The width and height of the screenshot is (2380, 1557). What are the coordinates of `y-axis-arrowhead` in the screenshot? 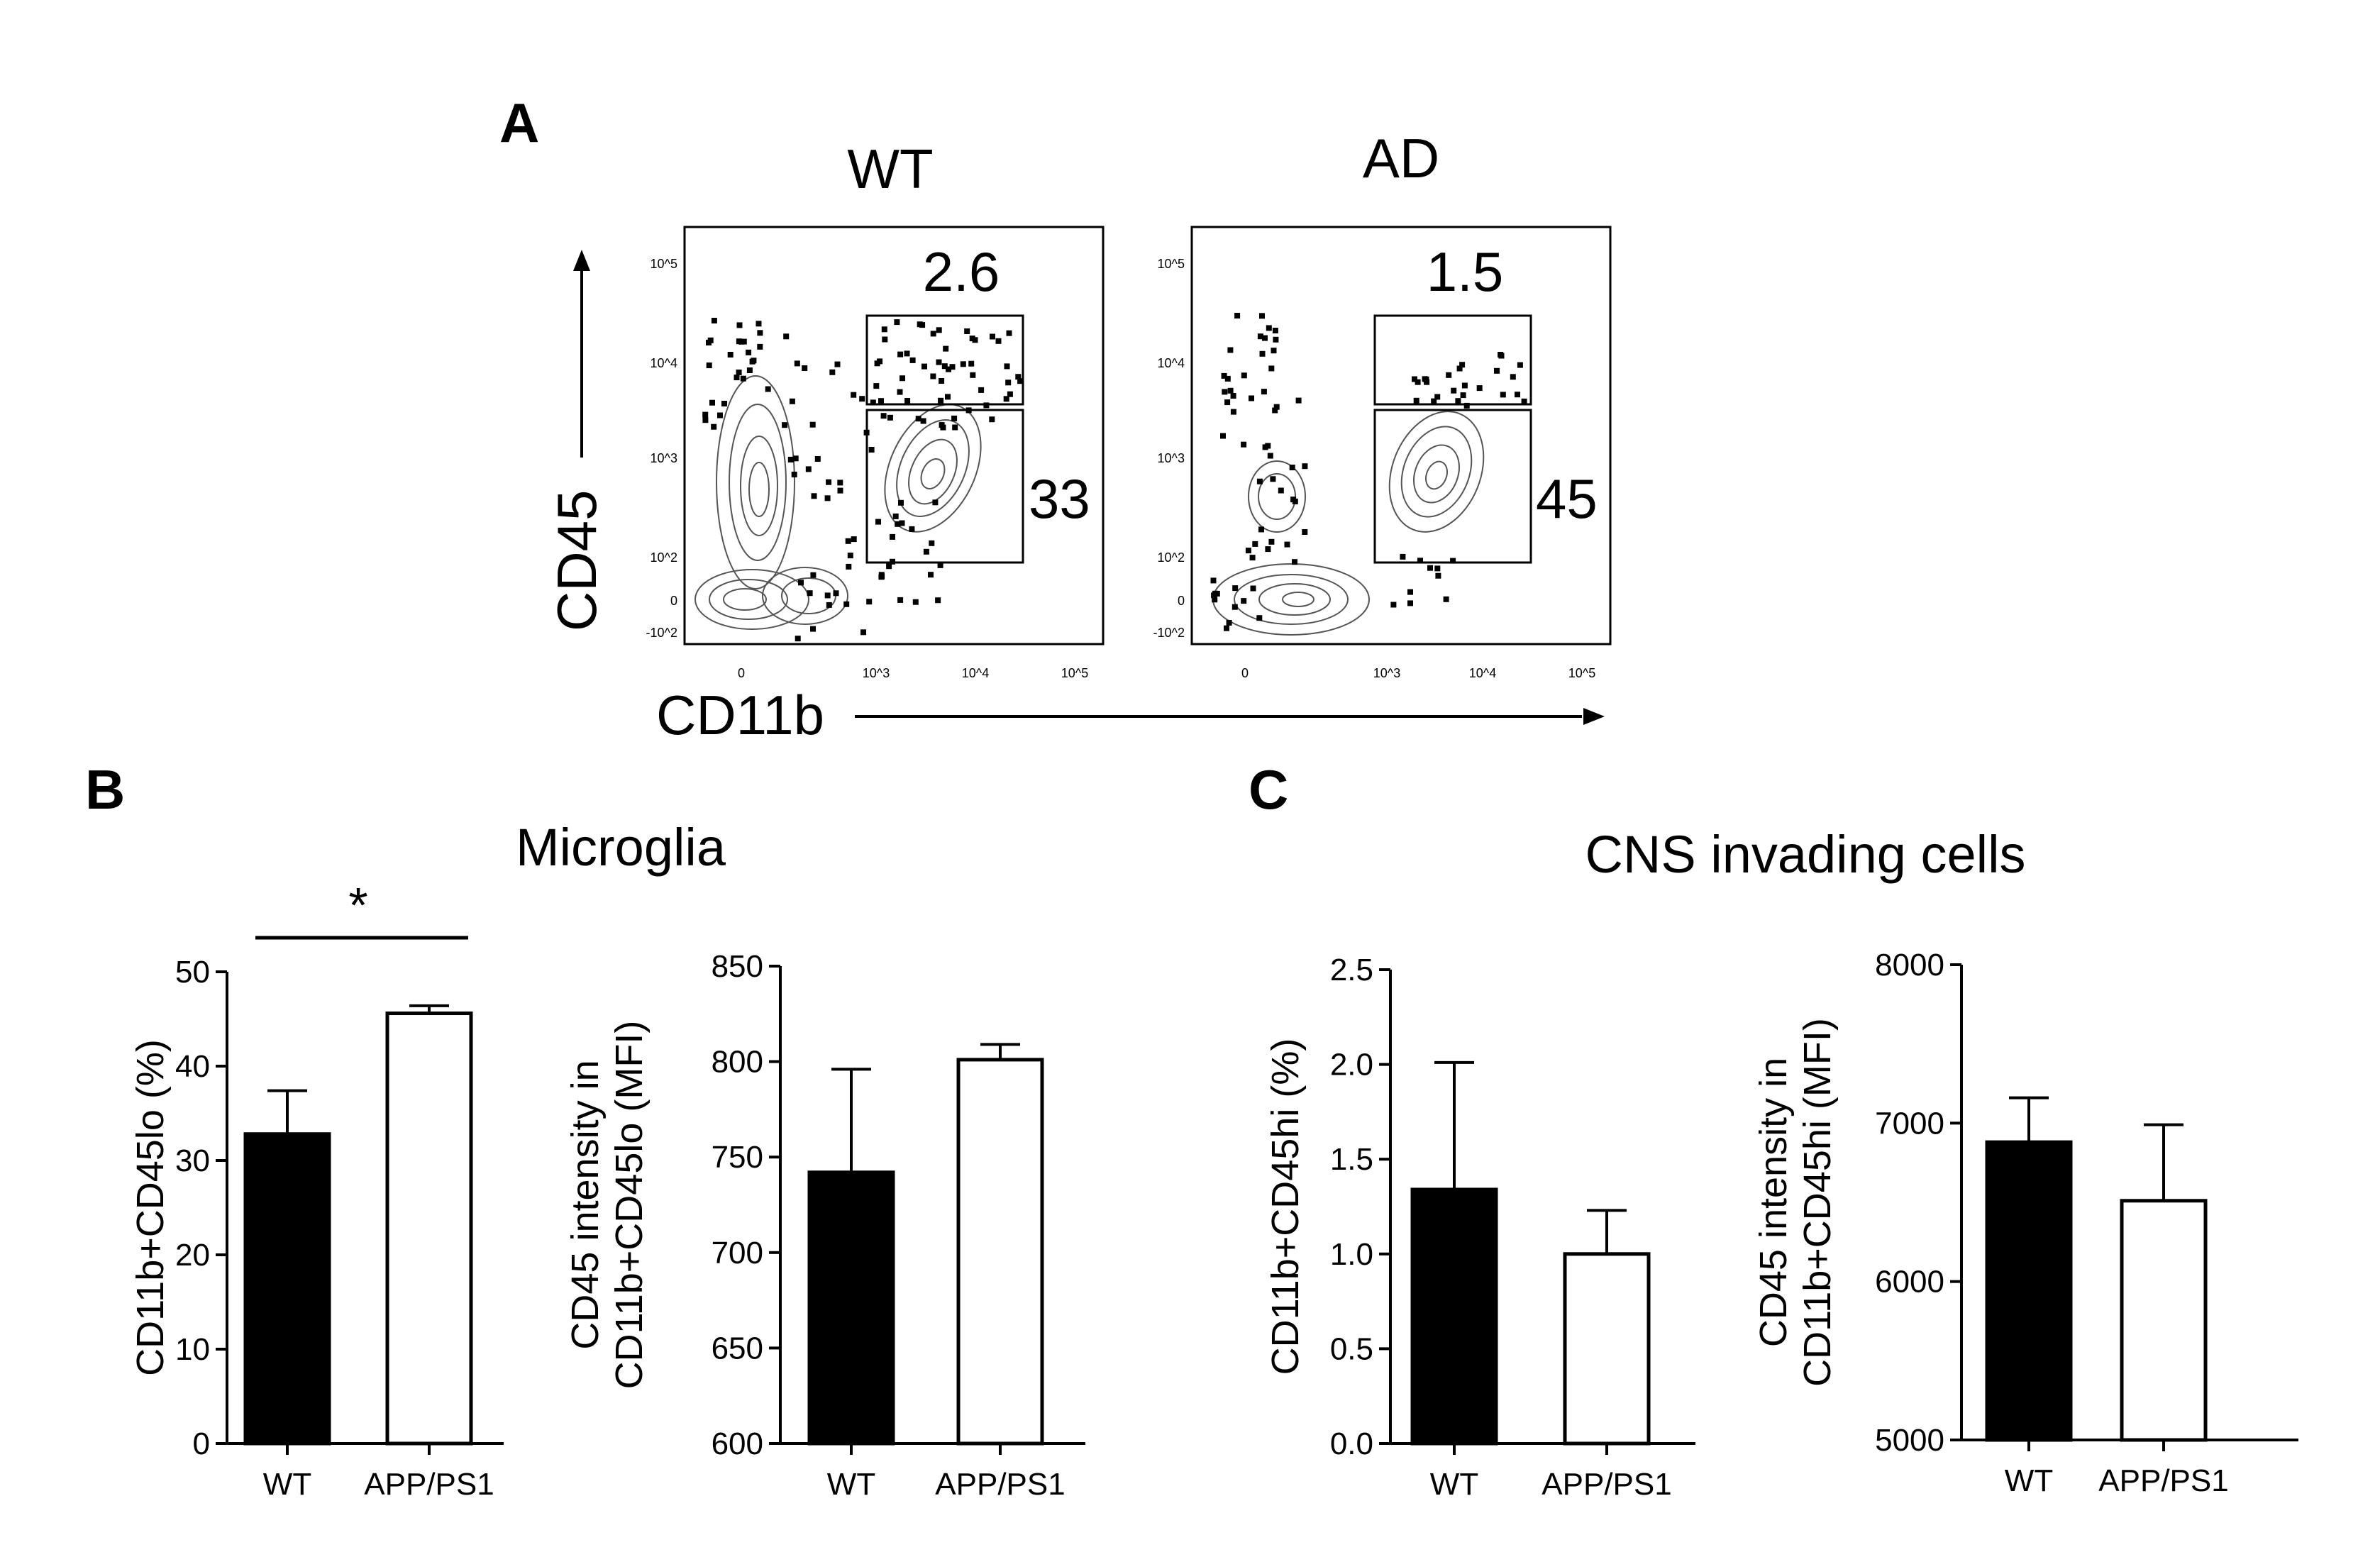 It's located at (582, 260).